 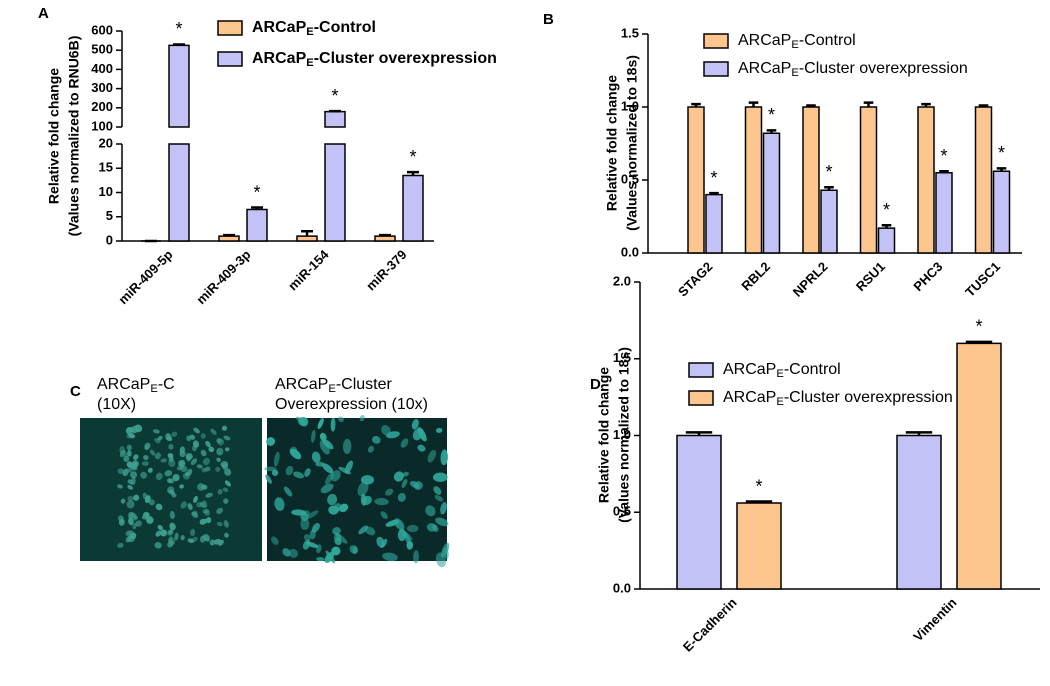 I want to click on x-tick-label: RSU1, so click(x=870, y=276).